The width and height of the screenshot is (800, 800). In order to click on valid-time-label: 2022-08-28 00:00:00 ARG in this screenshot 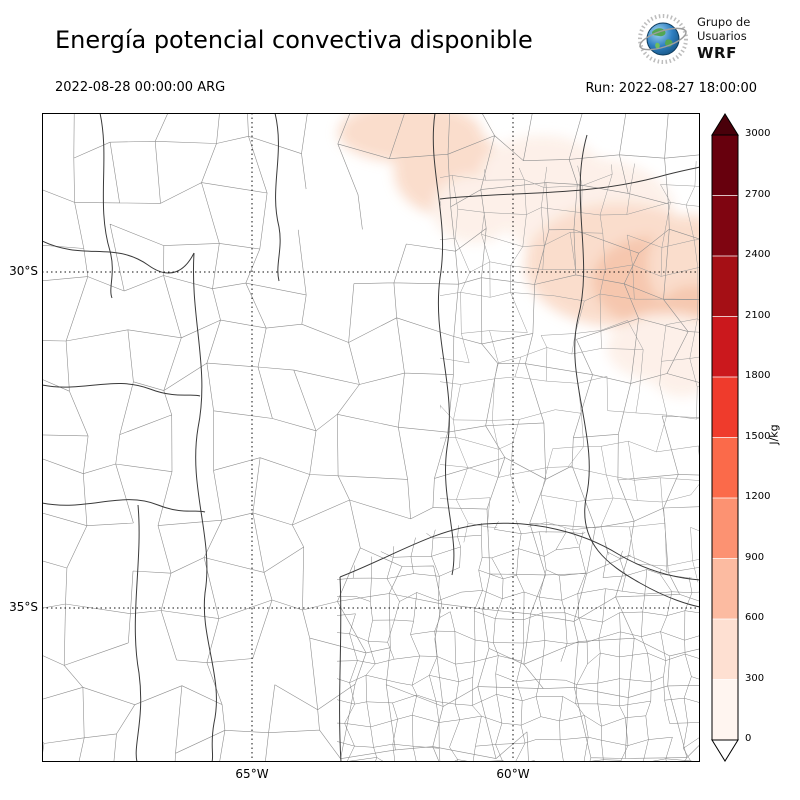, I will do `click(140, 87)`.